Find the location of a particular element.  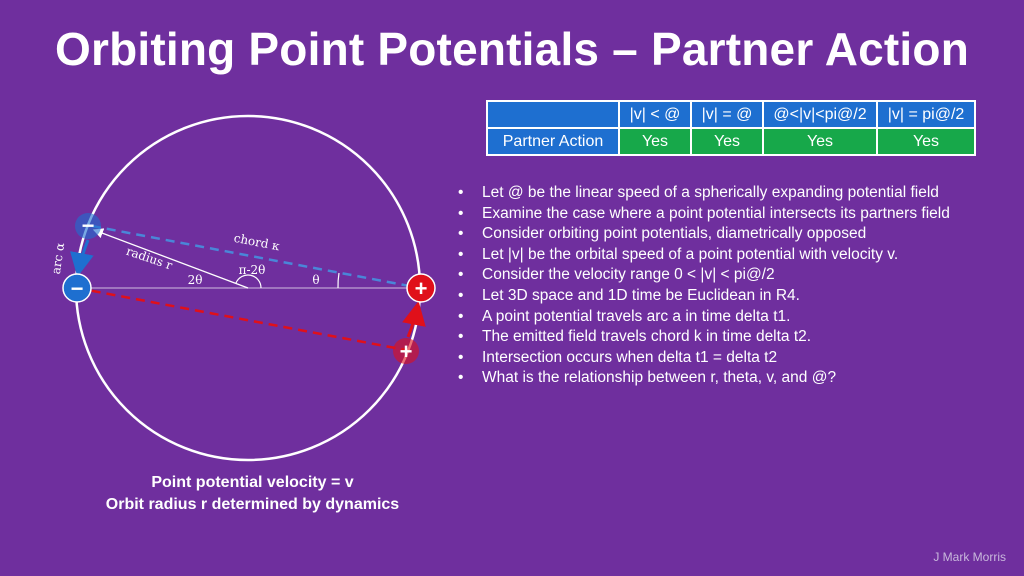

arc-arrow-red is located at coordinates (414, 319).